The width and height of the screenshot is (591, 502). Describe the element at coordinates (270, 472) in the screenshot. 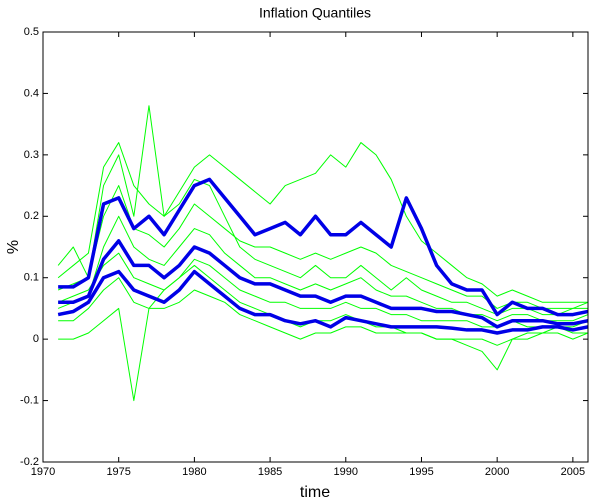

I see `x-tick-label: 1985` at that location.